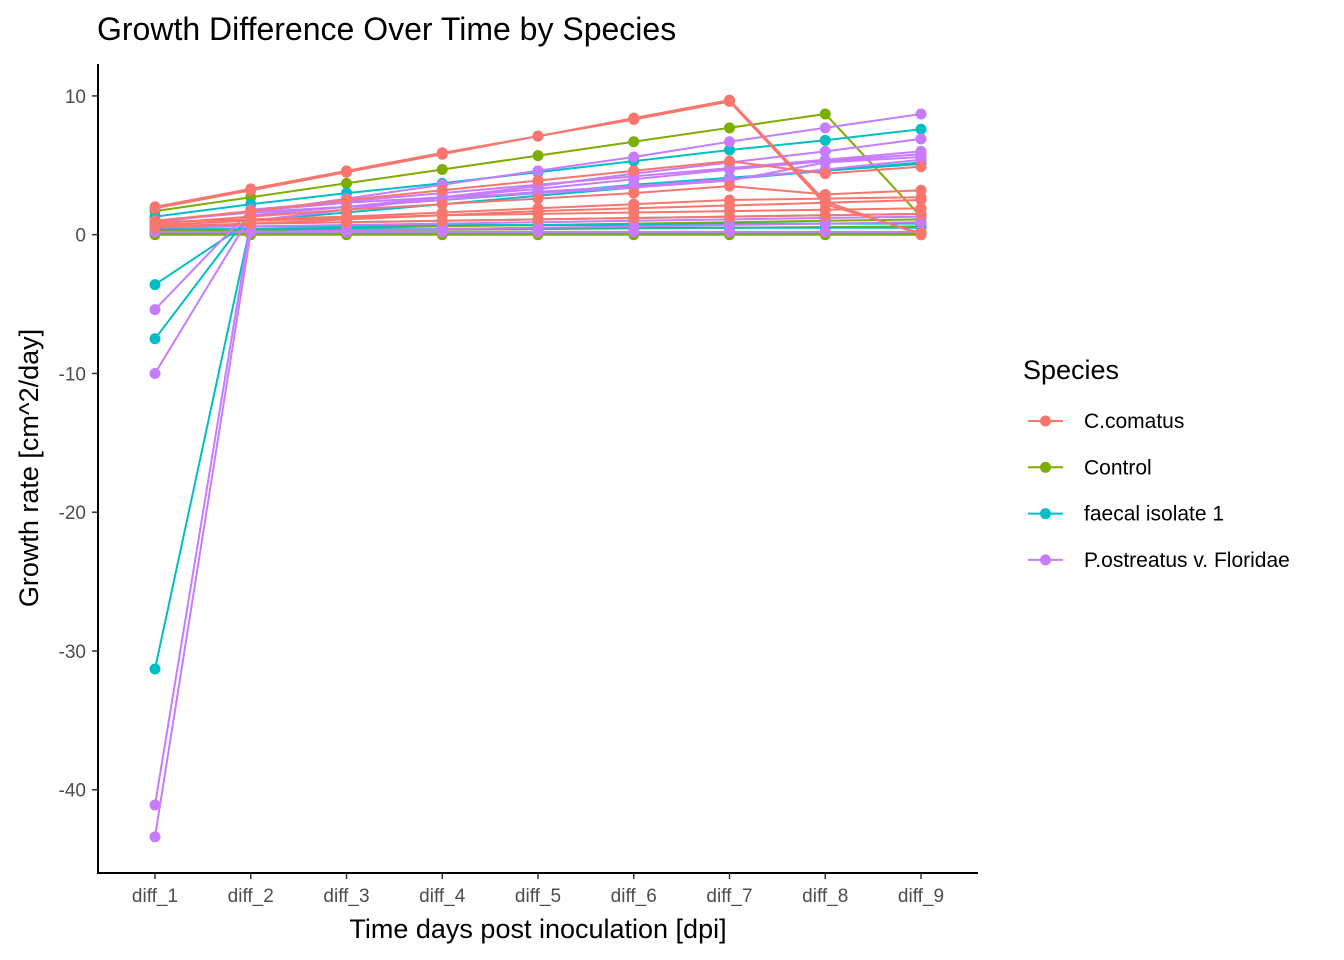 The height and width of the screenshot is (960, 1344). I want to click on legend-item: faecal isolate 1, so click(1126, 514).